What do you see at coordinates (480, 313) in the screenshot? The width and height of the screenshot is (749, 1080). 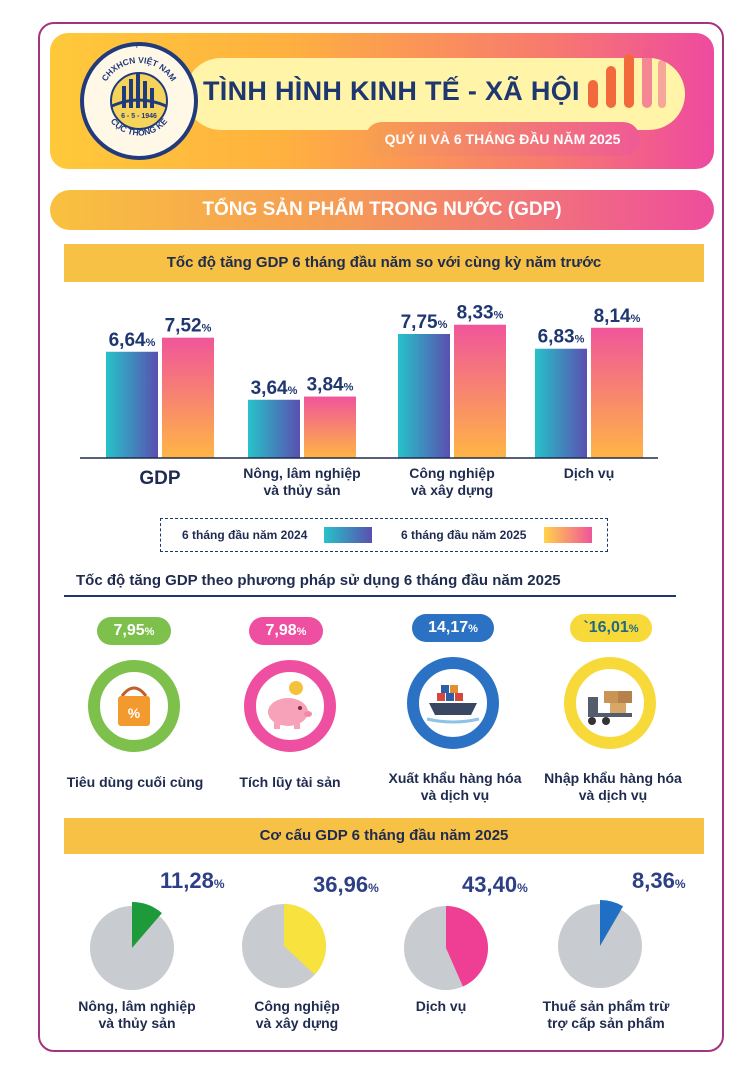 I see `bar-value-label-2025-2: 8,33%` at bounding box center [480, 313].